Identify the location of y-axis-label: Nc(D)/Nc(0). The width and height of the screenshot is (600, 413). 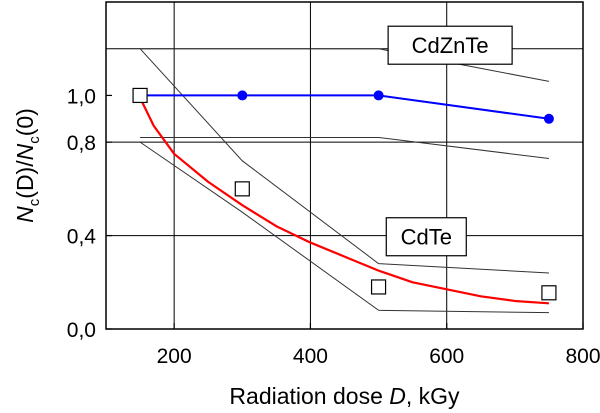
(27, 165).